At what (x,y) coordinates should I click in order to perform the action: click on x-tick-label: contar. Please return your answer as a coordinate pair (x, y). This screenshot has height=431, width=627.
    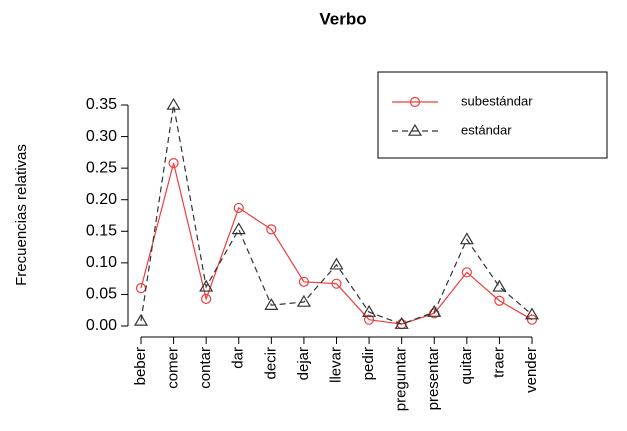
    Looking at the image, I should click on (205, 368).